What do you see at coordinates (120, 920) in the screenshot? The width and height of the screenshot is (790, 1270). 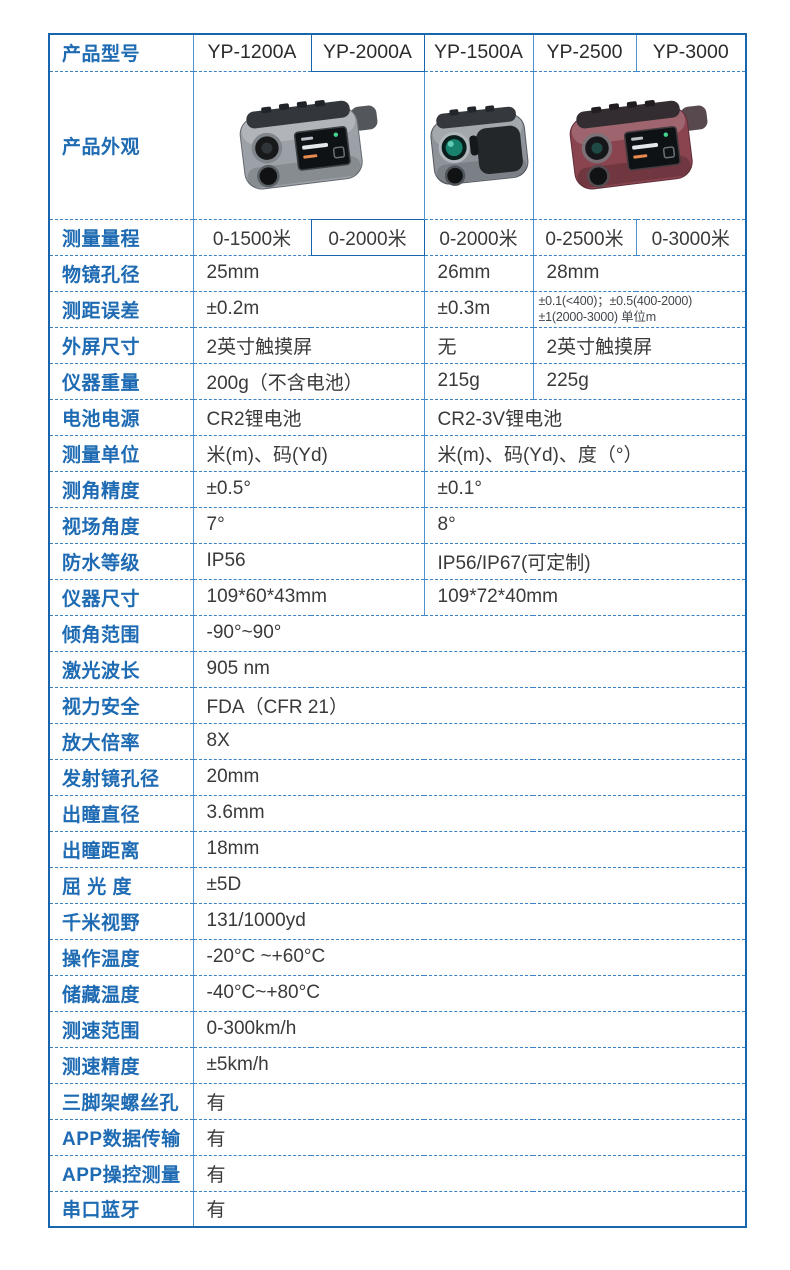 I see `row-label-field-at-1000yd: 千米视野` at bounding box center [120, 920].